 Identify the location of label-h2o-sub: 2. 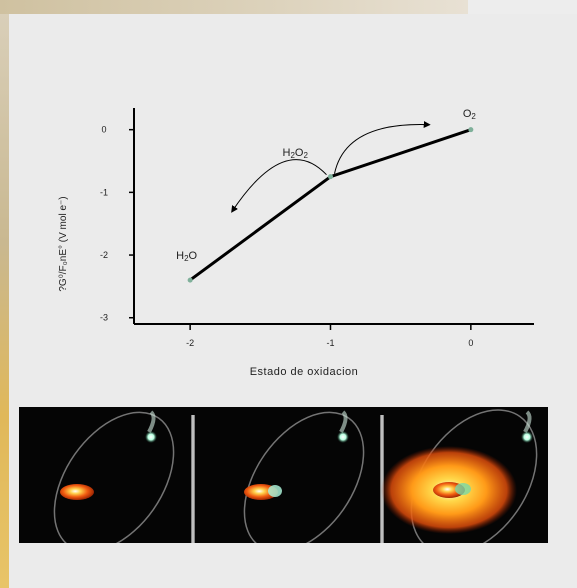
(186, 259).